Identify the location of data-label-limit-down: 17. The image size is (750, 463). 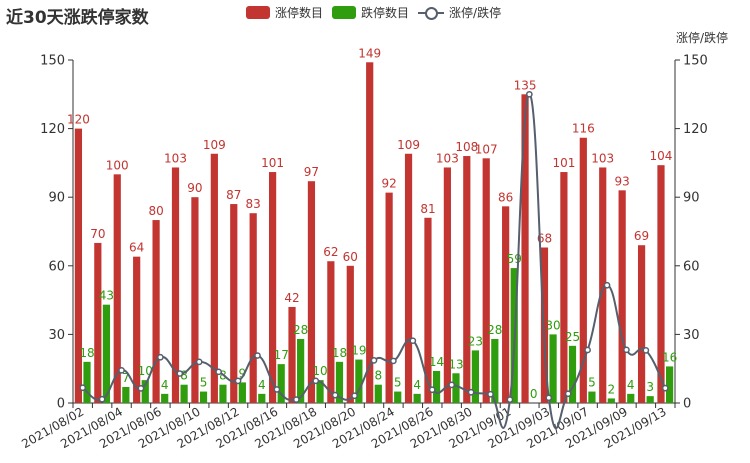
(281, 355).